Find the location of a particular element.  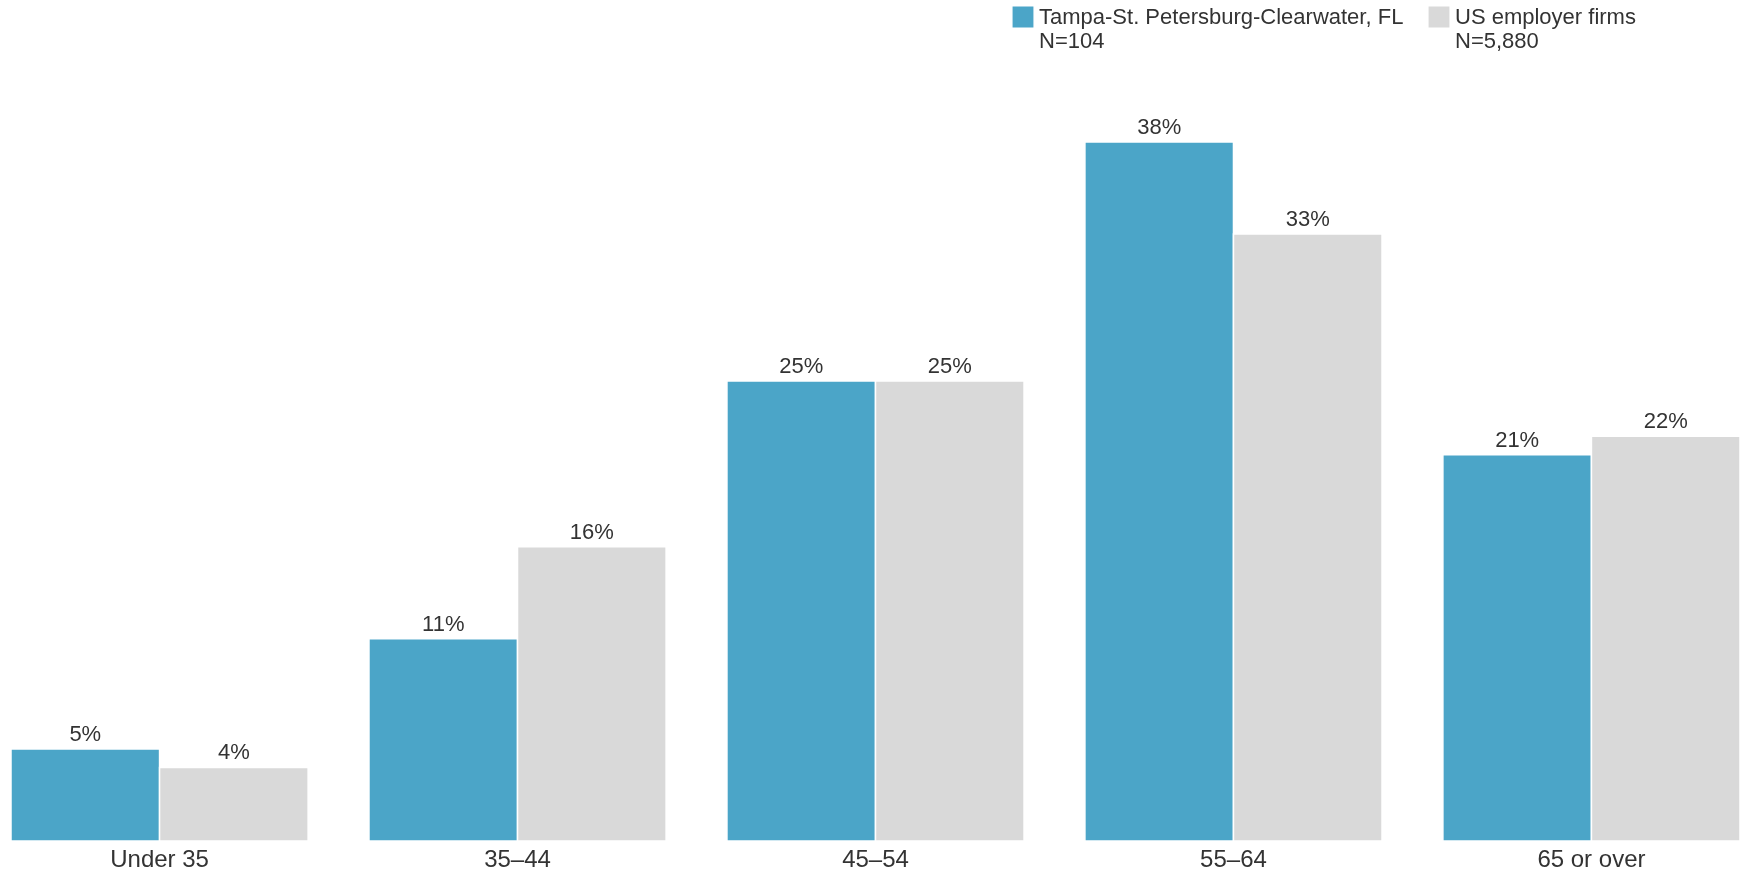

data-label: 22% is located at coordinates (1665, 421).